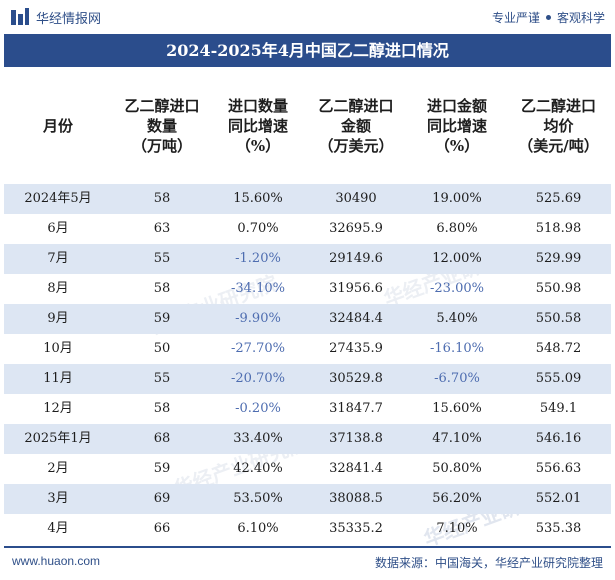  Describe the element at coordinates (307, 289) in the screenshot. I see `table-row: 8月 58 -34.10% 31956.6 -23.00% 550.98` at that location.